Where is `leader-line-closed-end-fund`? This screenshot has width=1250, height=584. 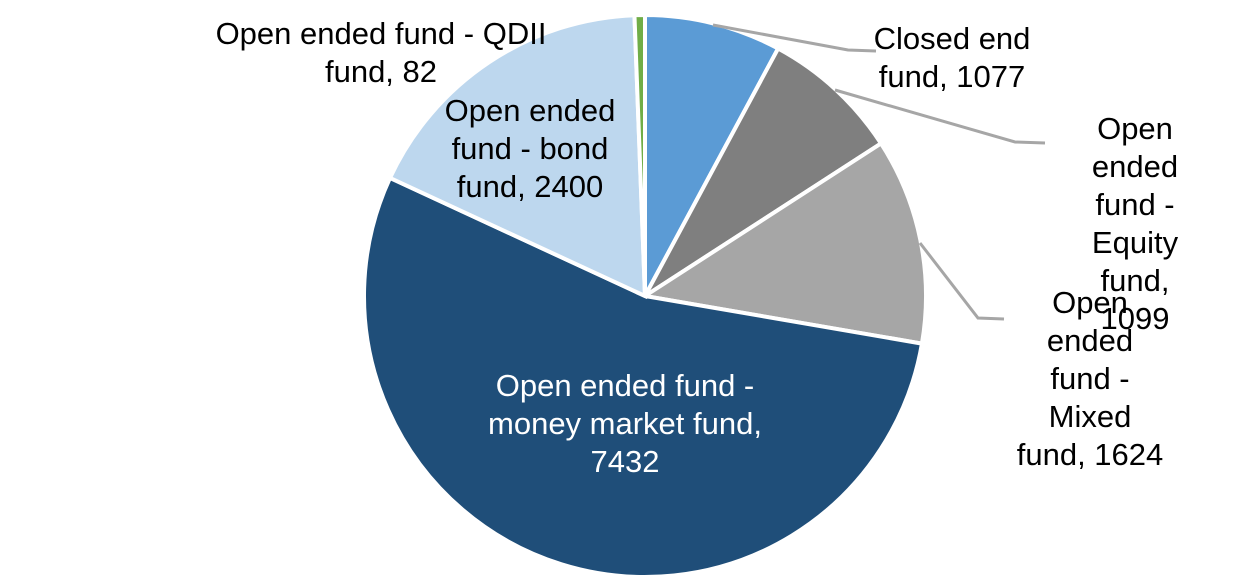
leader-line-closed-end-fund is located at coordinates (794, 38).